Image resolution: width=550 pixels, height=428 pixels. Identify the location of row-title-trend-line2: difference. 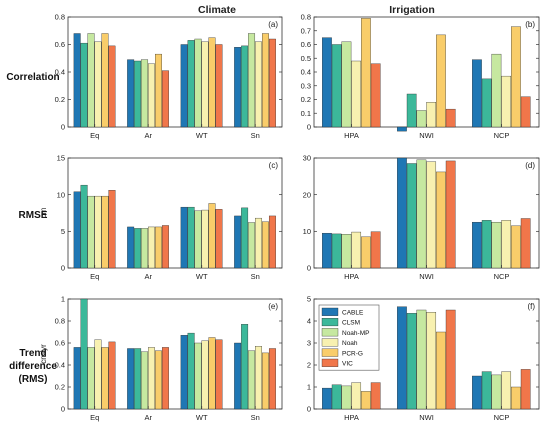
(33, 366).